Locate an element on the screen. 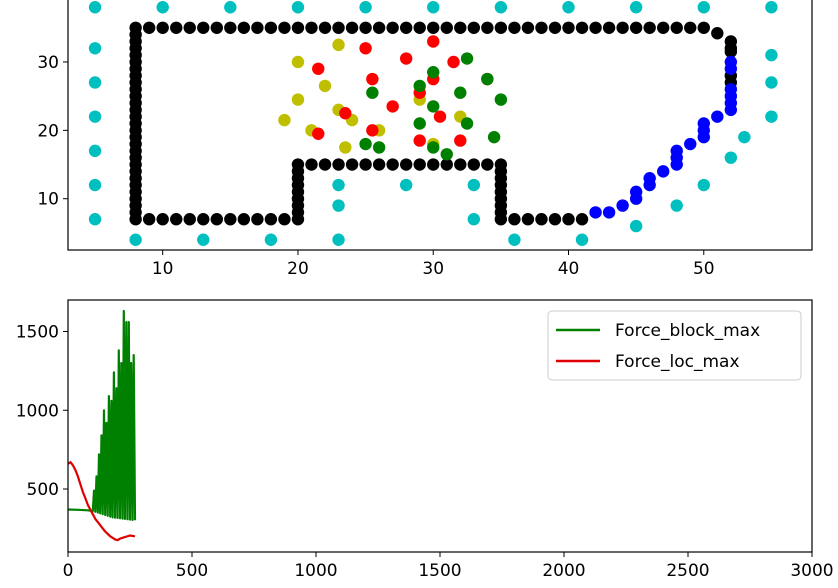 The width and height of the screenshot is (838, 588). x-tick-label: 20 is located at coordinates (298, 269).